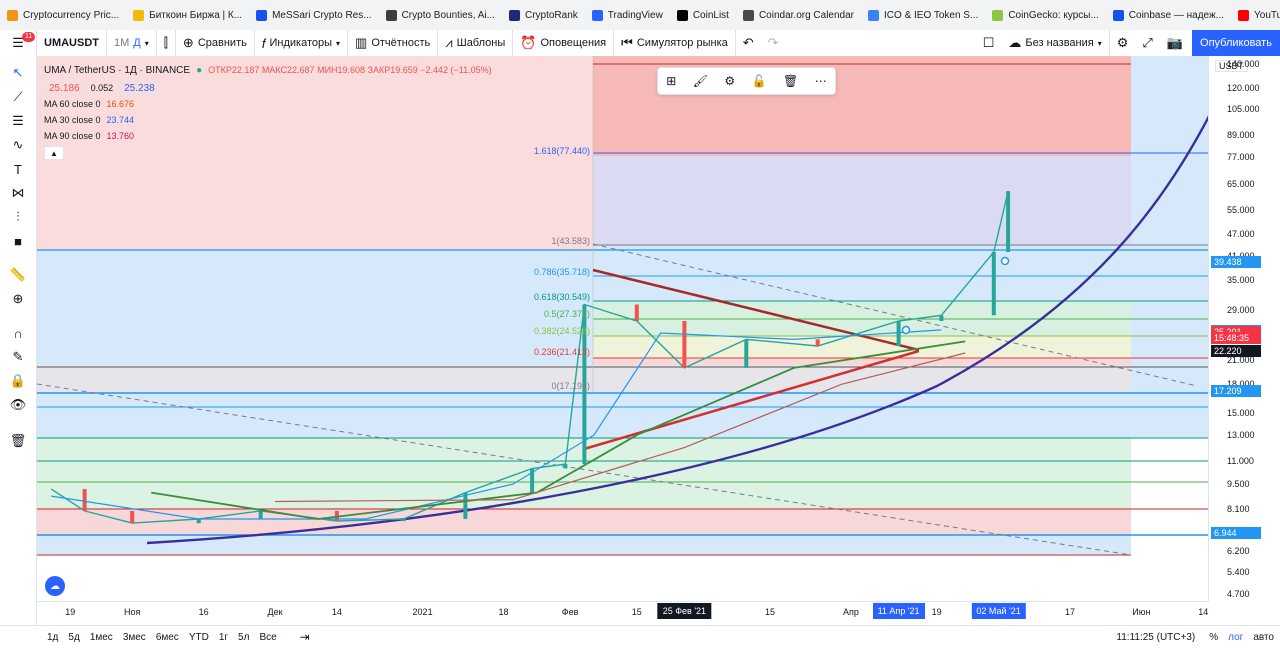 This screenshot has width=1280, height=648. I want to click on ask-price: 25.238, so click(139, 88).